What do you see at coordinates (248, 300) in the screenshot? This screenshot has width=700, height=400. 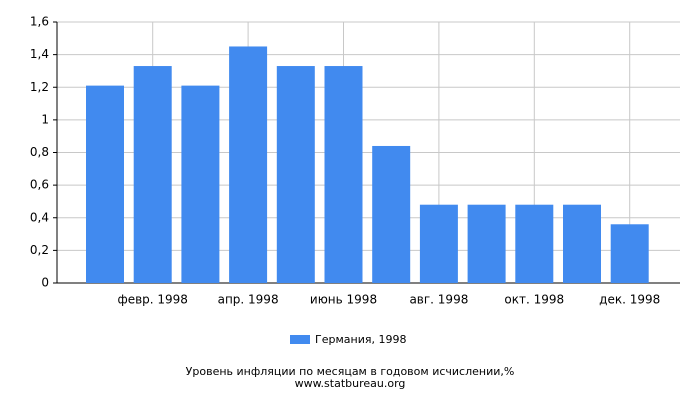 I see `x-tick-label: апр. 1998` at bounding box center [248, 300].